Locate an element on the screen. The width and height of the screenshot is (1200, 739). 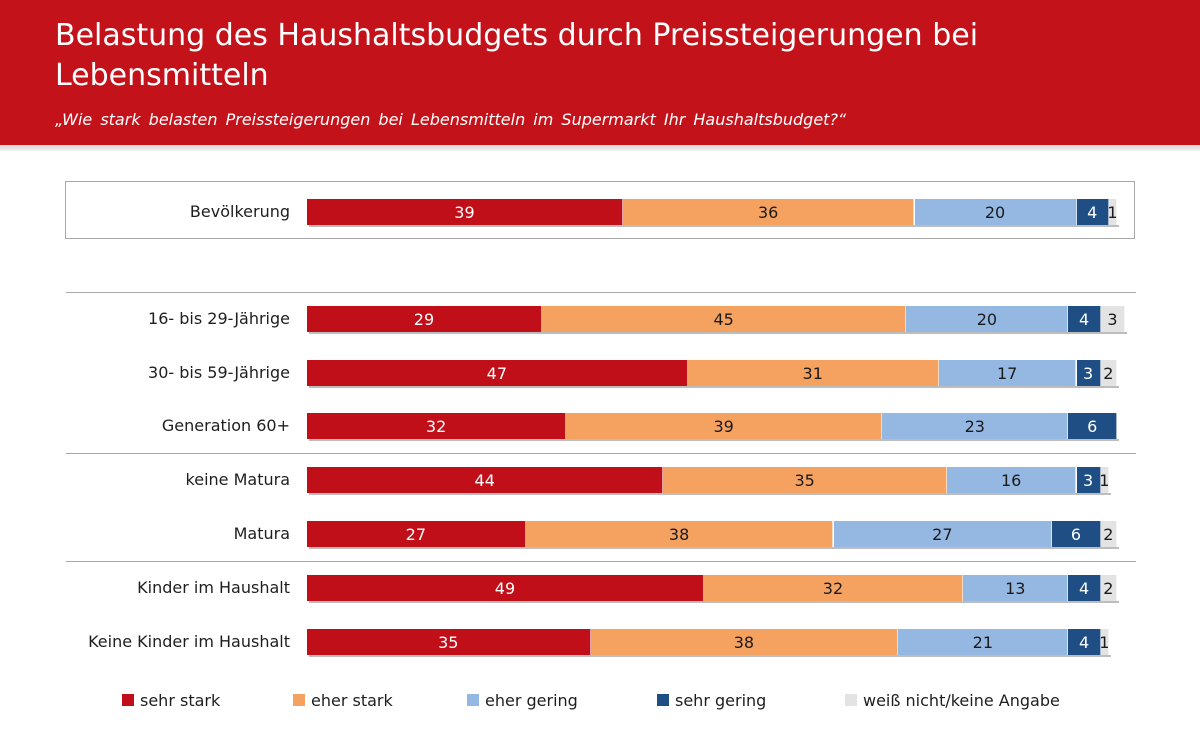
bar-segment: 45 is located at coordinates (724, 319).